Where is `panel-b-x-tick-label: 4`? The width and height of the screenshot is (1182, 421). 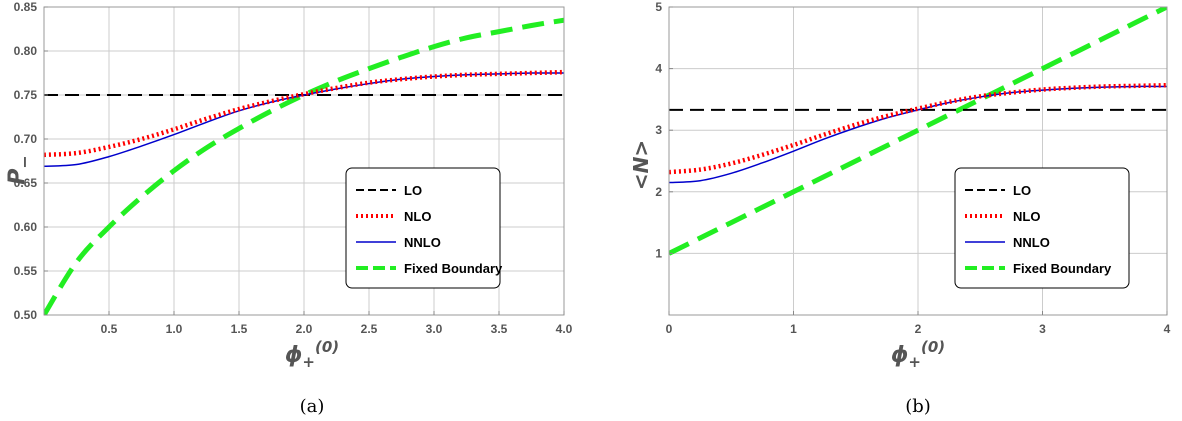 panel-b-x-tick-label: 4 is located at coordinates (1167, 329).